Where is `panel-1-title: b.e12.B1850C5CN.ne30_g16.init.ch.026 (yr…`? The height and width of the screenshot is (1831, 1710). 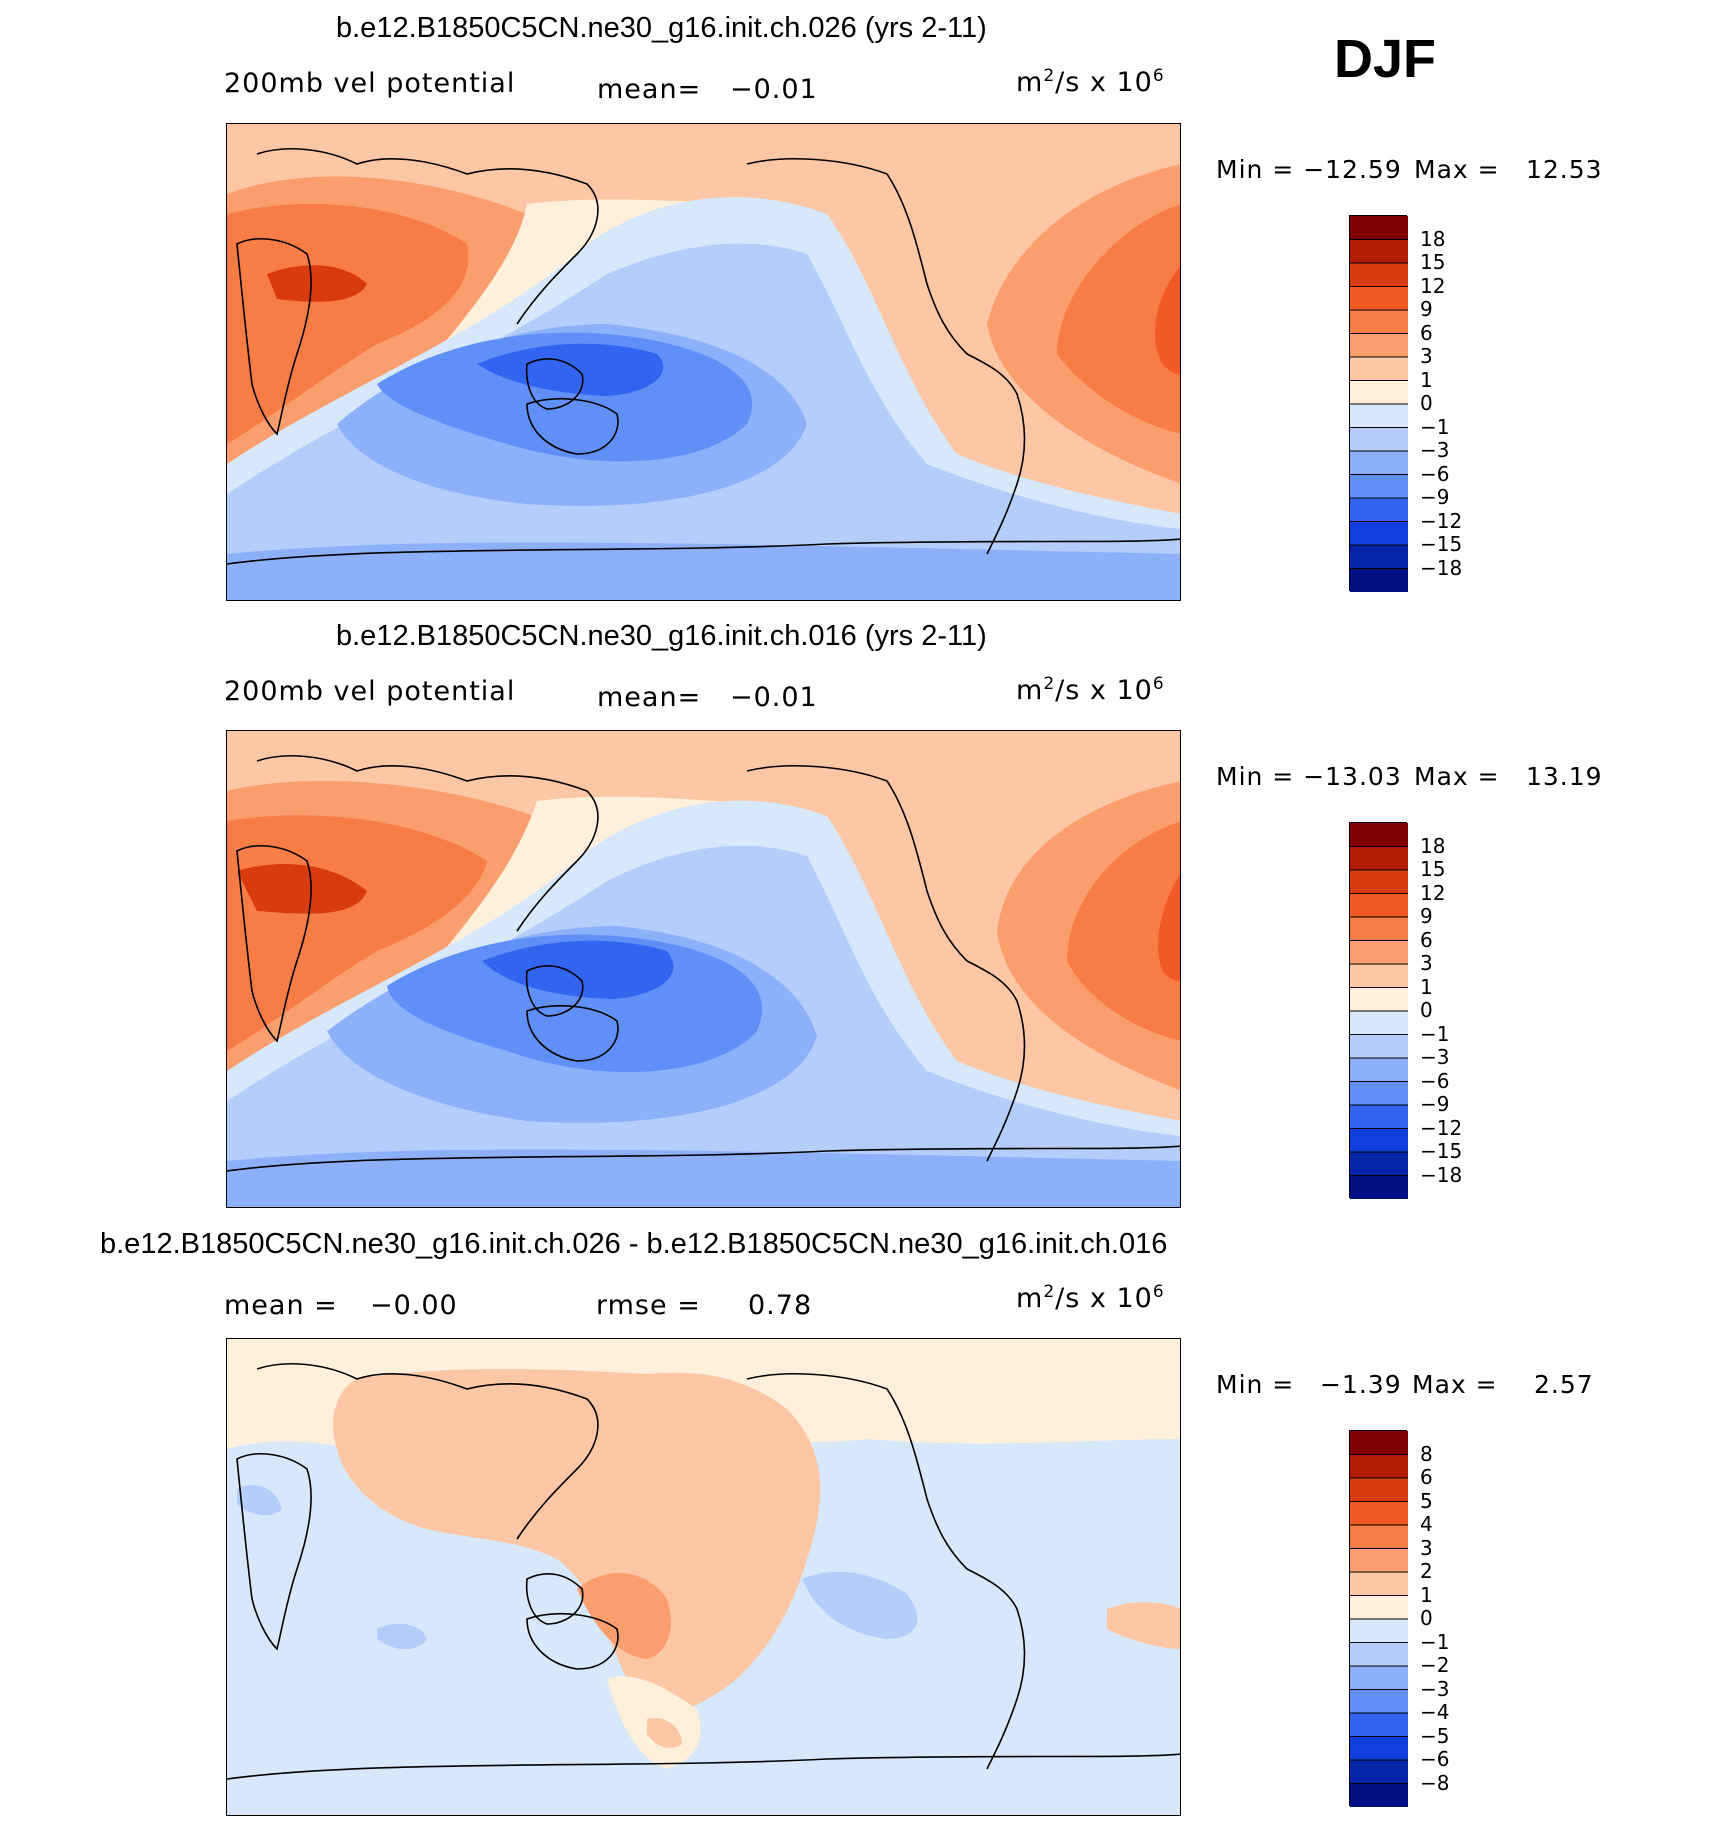
panel-1-title: b.e12.B1850C5CN.ne30_g16.init.ch.026 (yr… is located at coordinates (661, 28).